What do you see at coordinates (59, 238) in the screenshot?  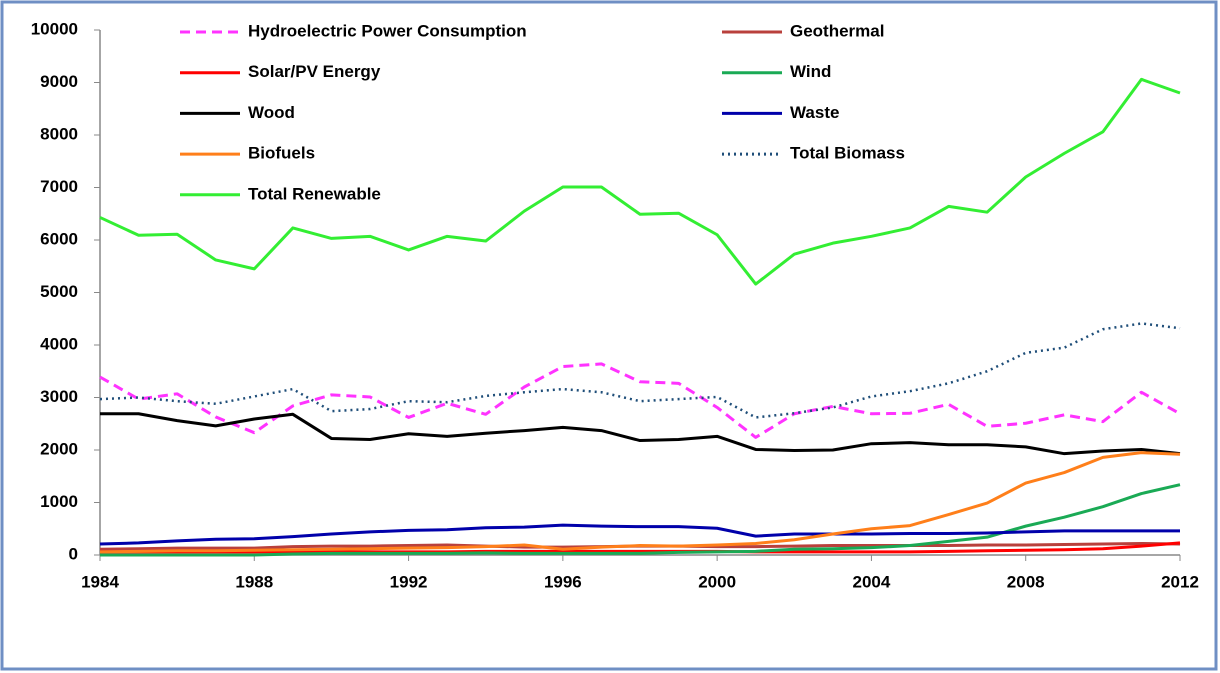 I see `y-tick-label: 6000` at bounding box center [59, 238].